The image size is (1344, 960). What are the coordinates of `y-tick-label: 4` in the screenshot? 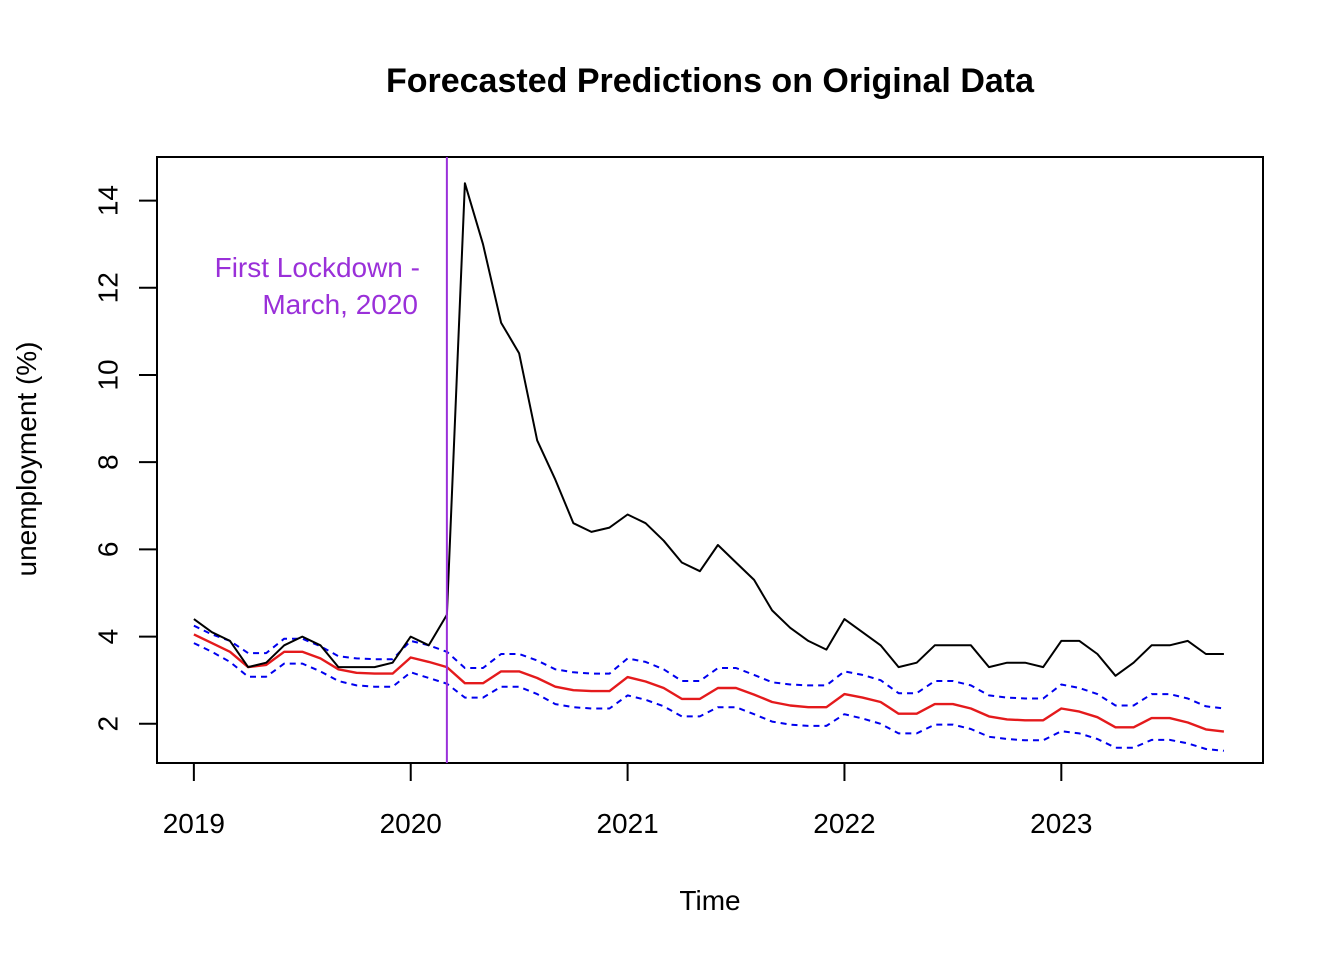 It's located at (108, 637).